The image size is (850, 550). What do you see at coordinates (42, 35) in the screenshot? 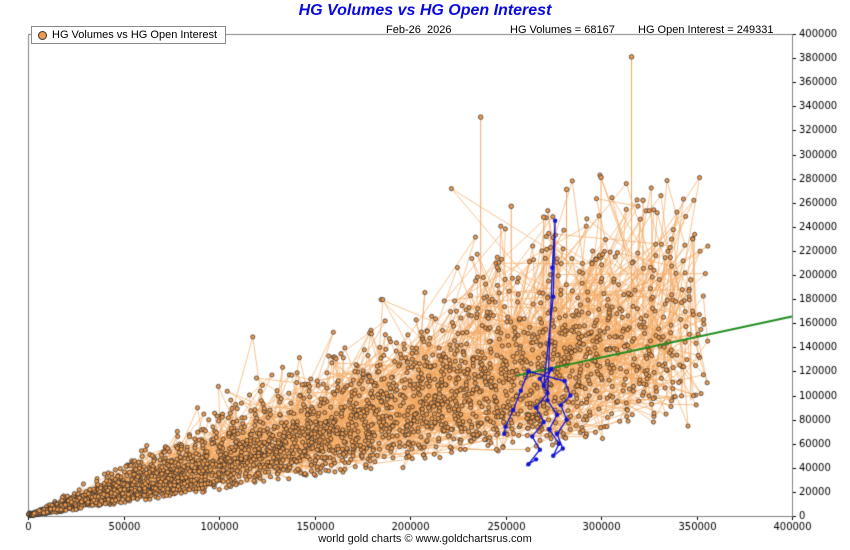
I see `legend-marker-icon` at bounding box center [42, 35].